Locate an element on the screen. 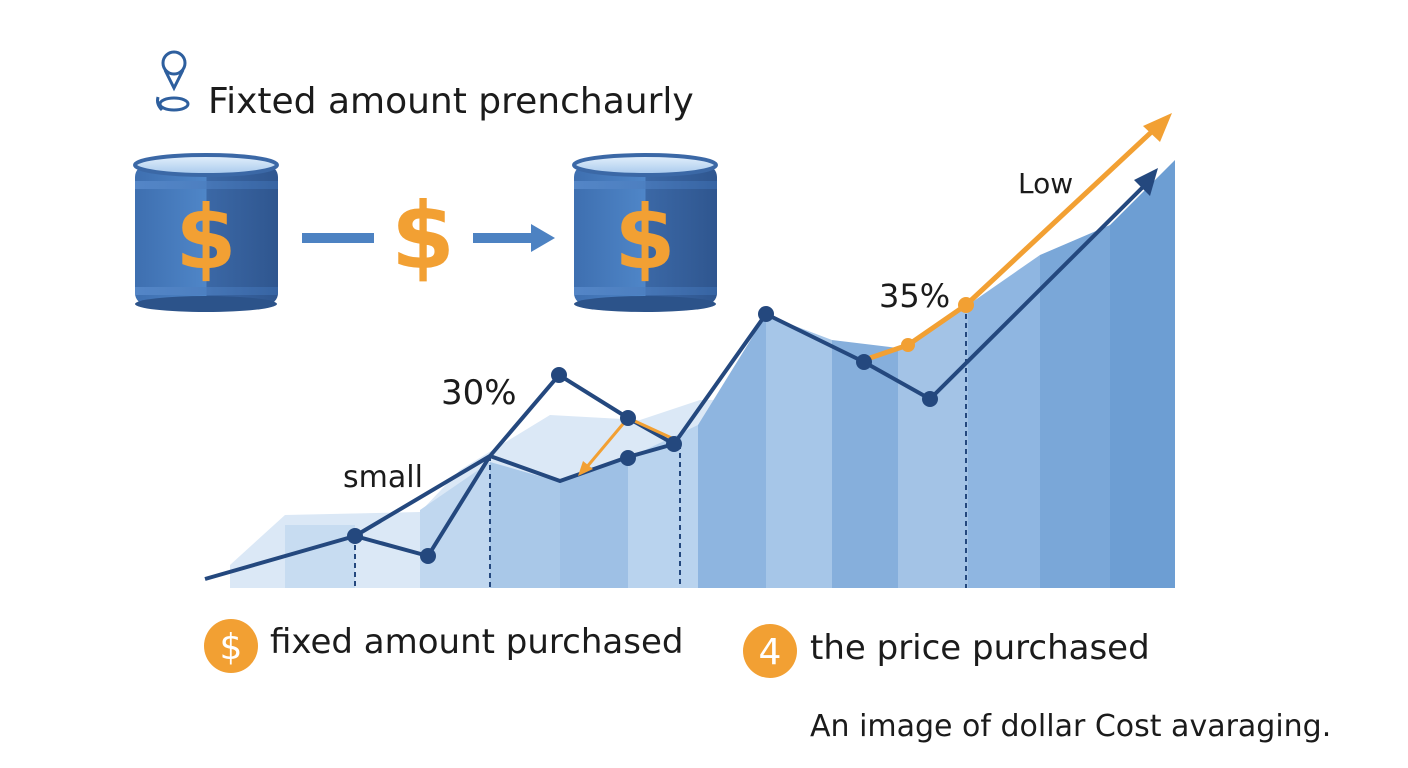 The width and height of the screenshot is (1408, 768). legend-label-fixed-amount: fixed amount purchased is located at coordinates (476, 642).